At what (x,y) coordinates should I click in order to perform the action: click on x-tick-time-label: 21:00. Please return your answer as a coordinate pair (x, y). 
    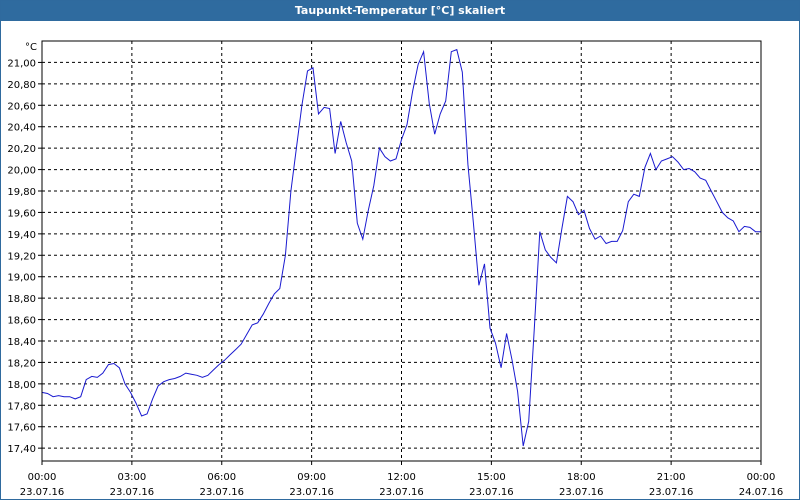
    Looking at the image, I should click on (671, 477).